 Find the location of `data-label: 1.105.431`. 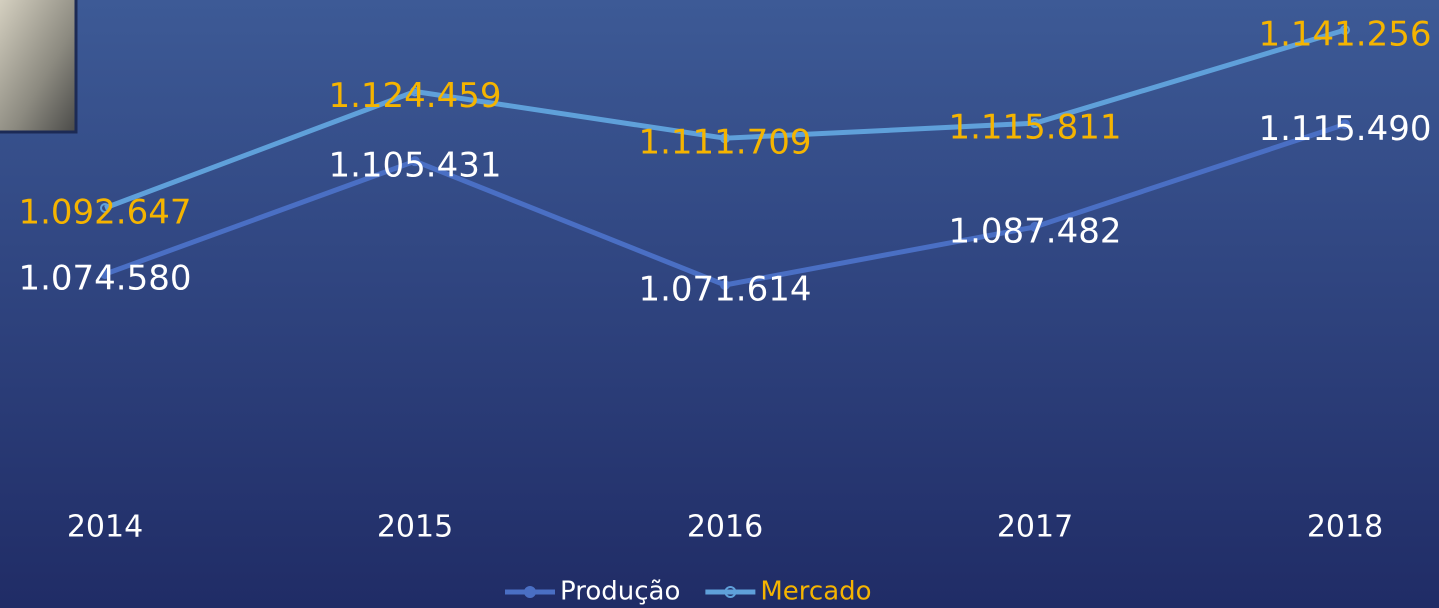

data-label: 1.105.431 is located at coordinates (414, 166).